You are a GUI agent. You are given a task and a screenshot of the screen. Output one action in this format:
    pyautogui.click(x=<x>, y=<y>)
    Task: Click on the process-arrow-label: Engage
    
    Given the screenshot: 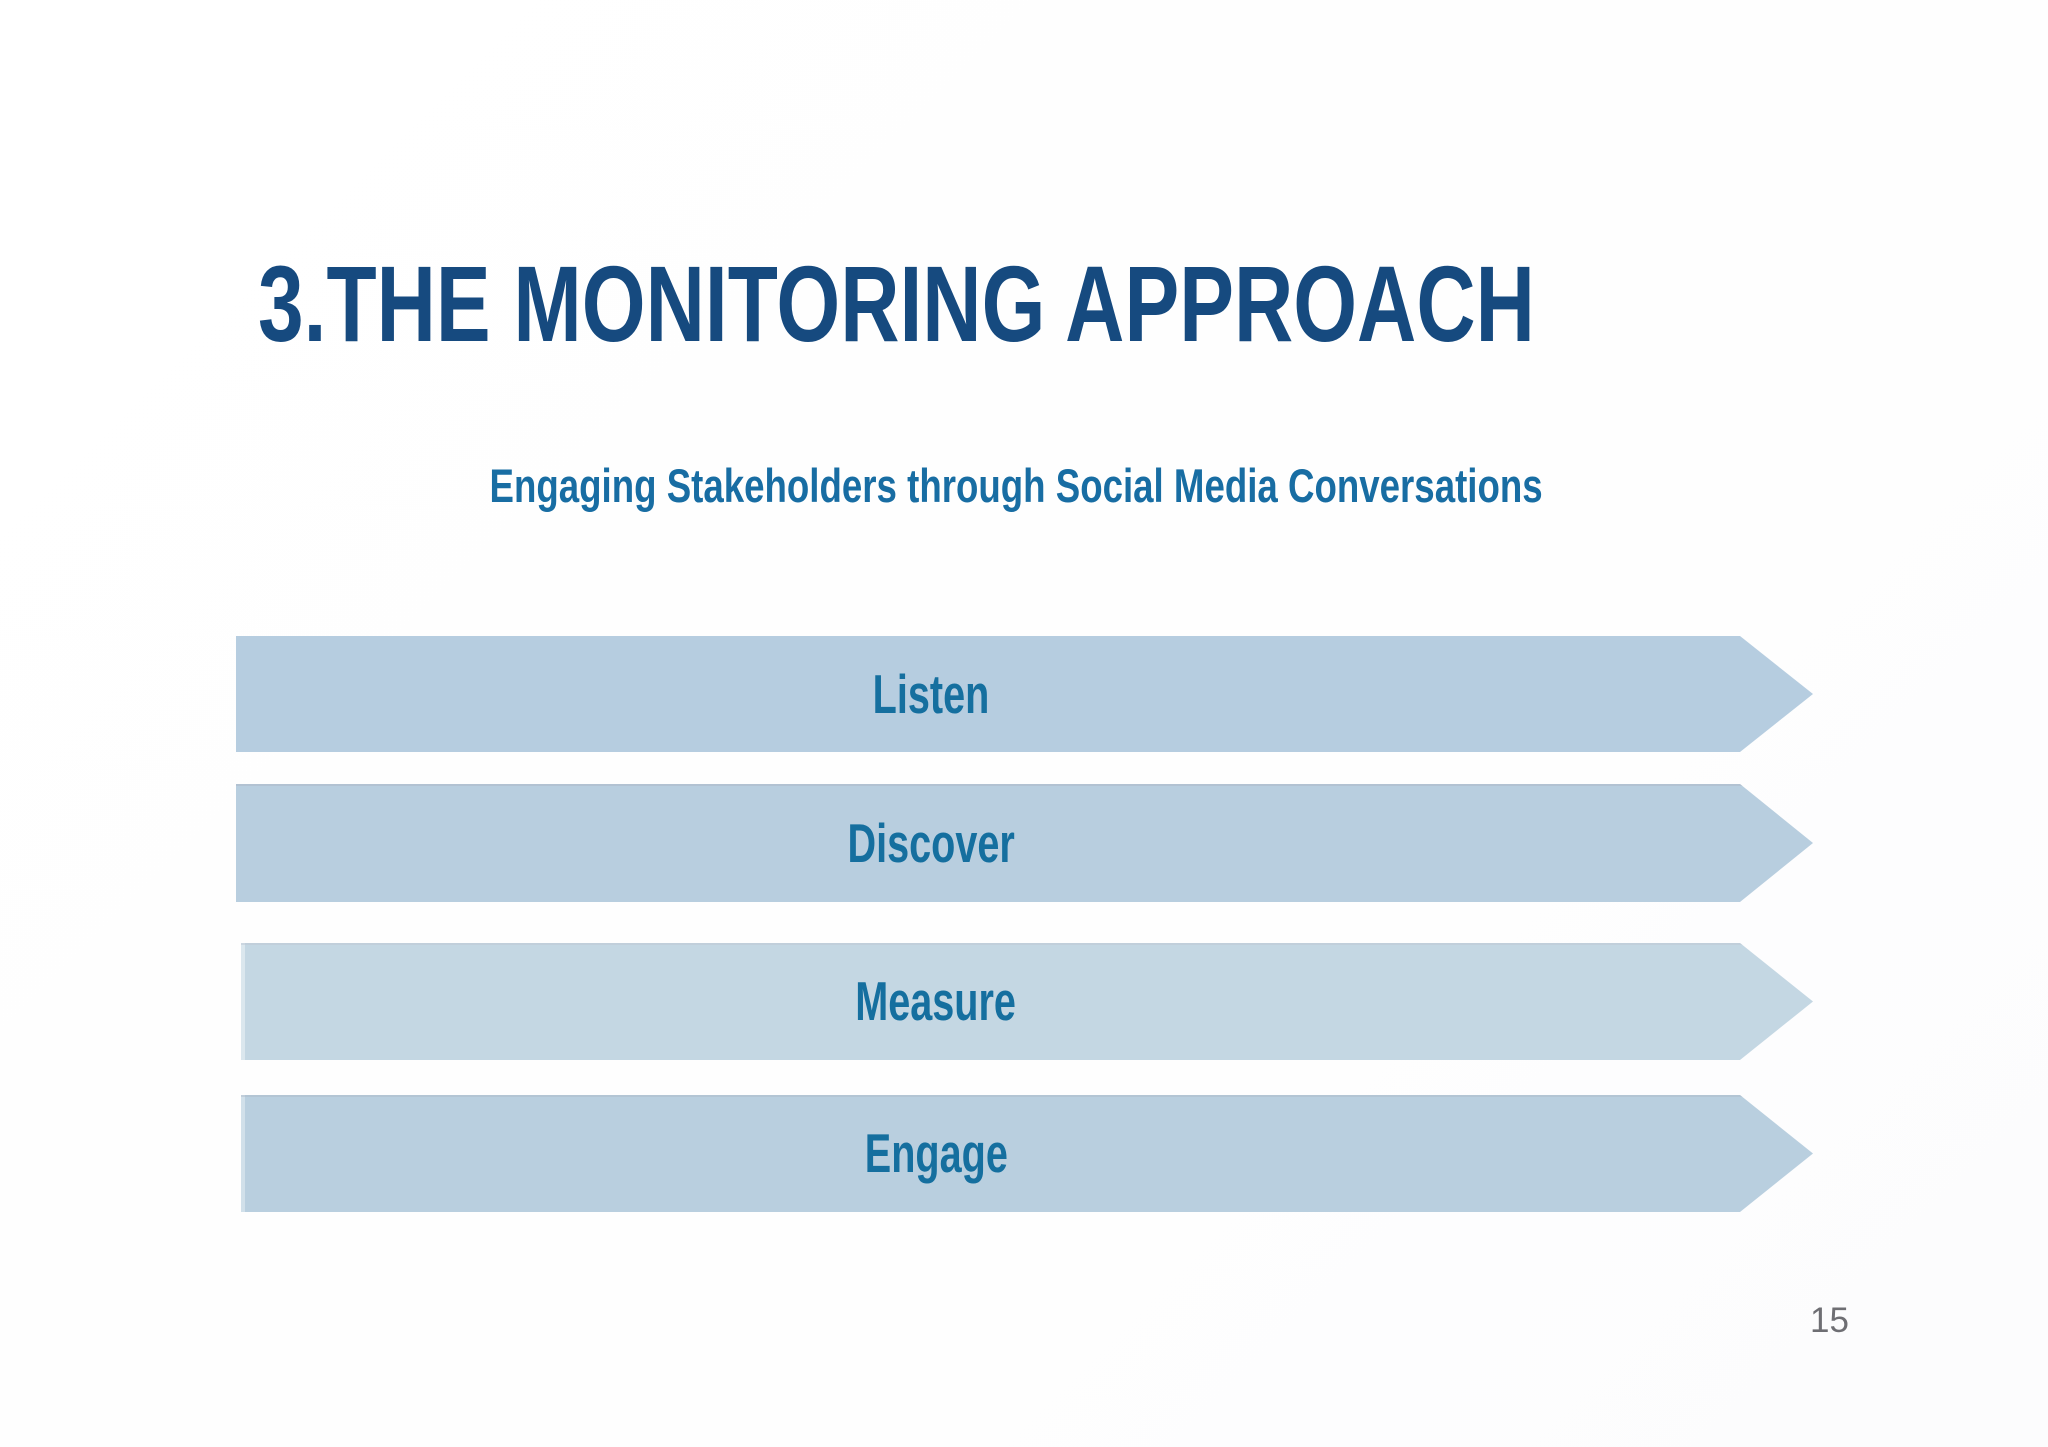 What is the action you would take?
    pyautogui.click(x=936, y=1153)
    